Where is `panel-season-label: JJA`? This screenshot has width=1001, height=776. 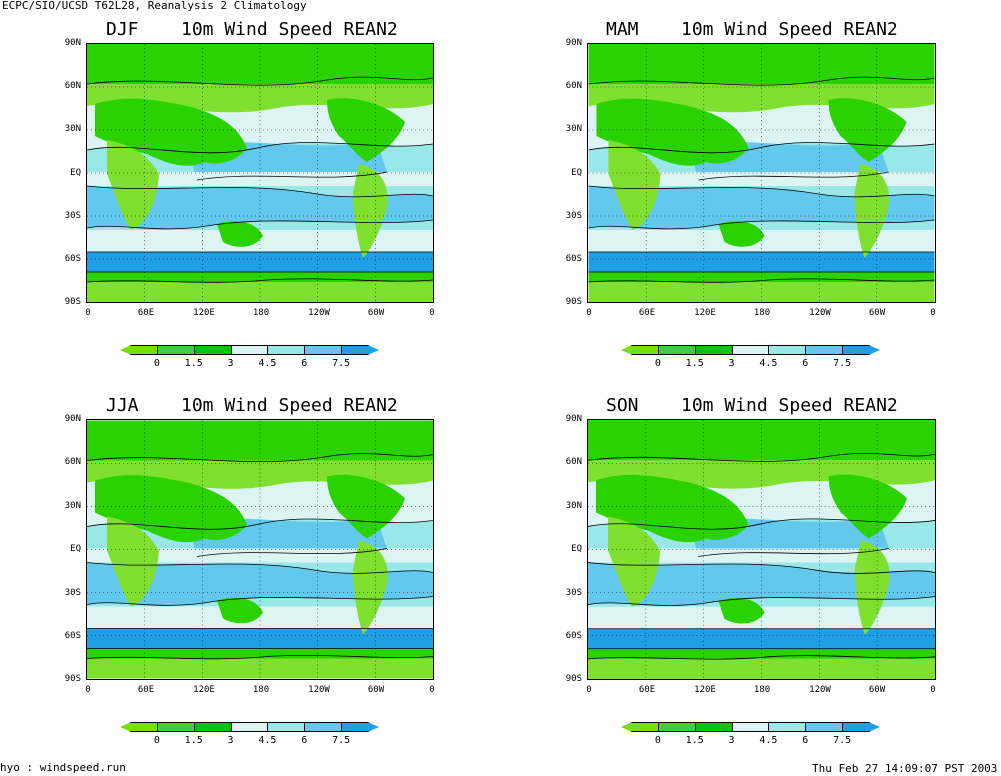
panel-season-label: JJA is located at coordinates (122, 405).